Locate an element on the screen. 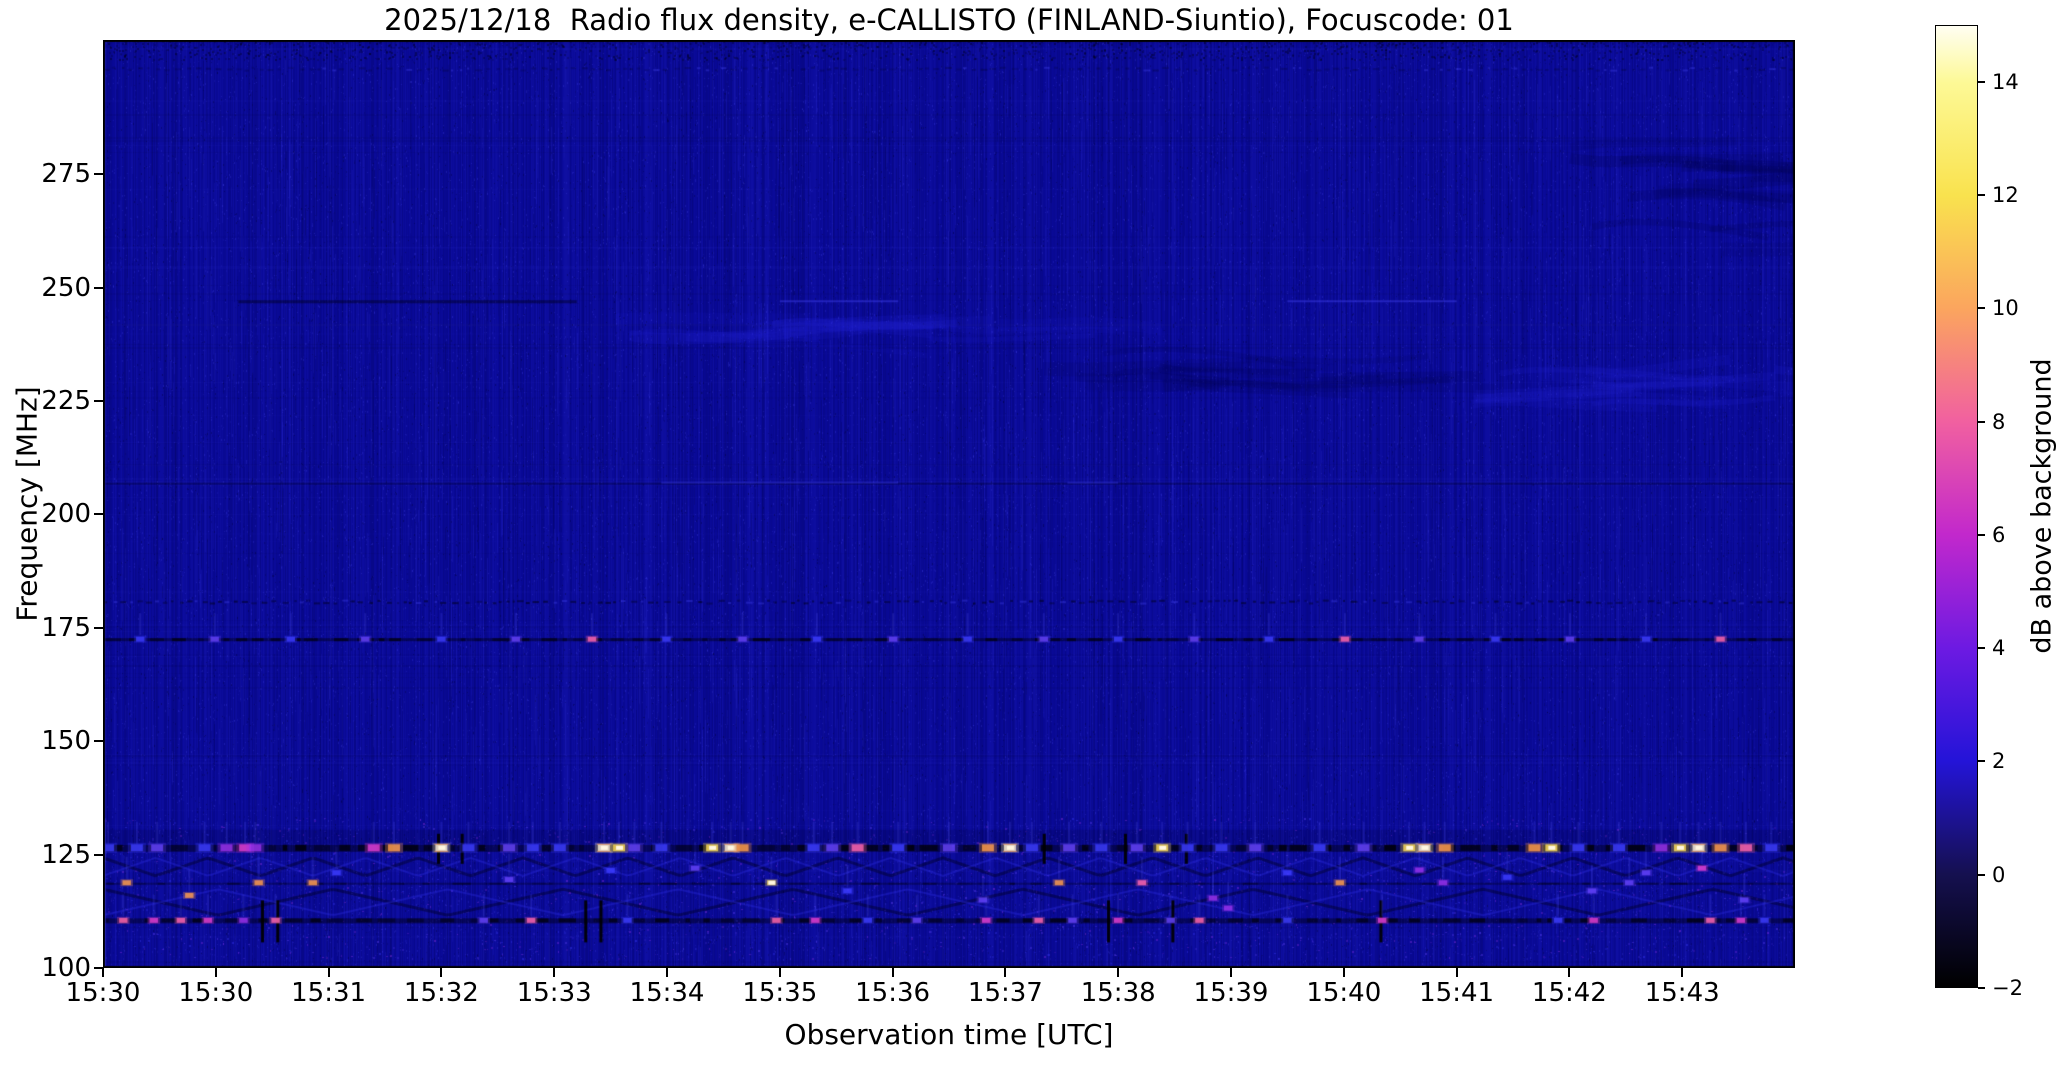 Image resolution: width=2066 pixels, height=1067 pixels. colorbar-tick-label: 2 is located at coordinates (1999, 761).